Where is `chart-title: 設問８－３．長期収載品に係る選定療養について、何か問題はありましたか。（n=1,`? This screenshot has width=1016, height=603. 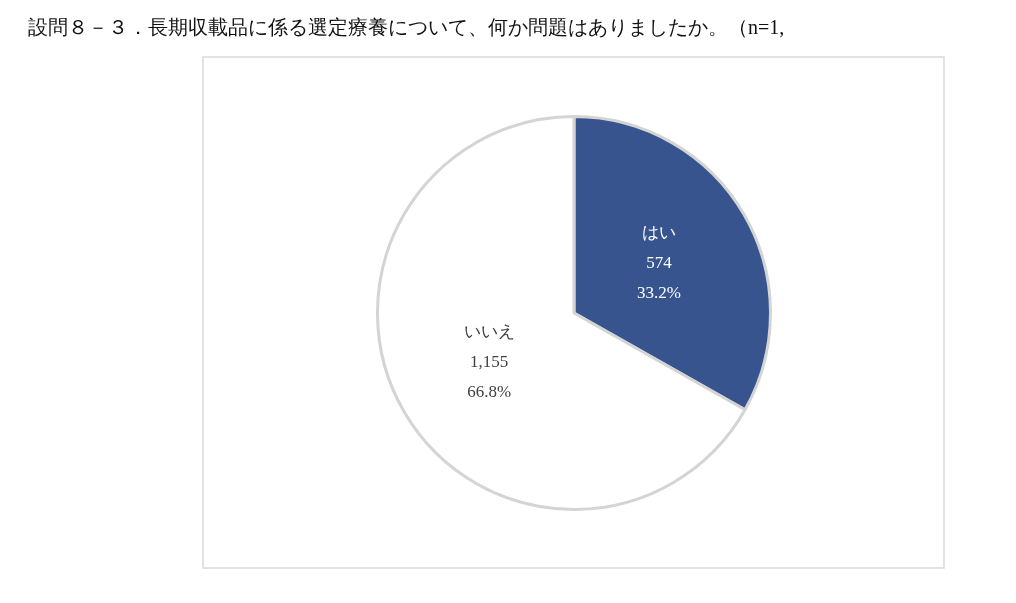
chart-title: 設問８－３．長期収載品に係る選定療養について、何か問題はありましたか。（n=1, is located at coordinates (406, 27).